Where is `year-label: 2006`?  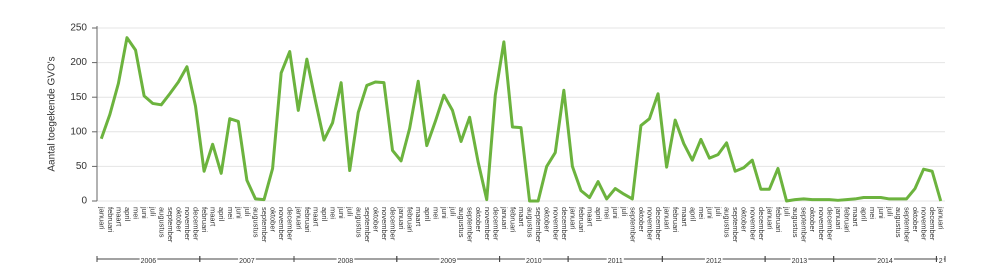 year-label: 2006 is located at coordinates (149, 261).